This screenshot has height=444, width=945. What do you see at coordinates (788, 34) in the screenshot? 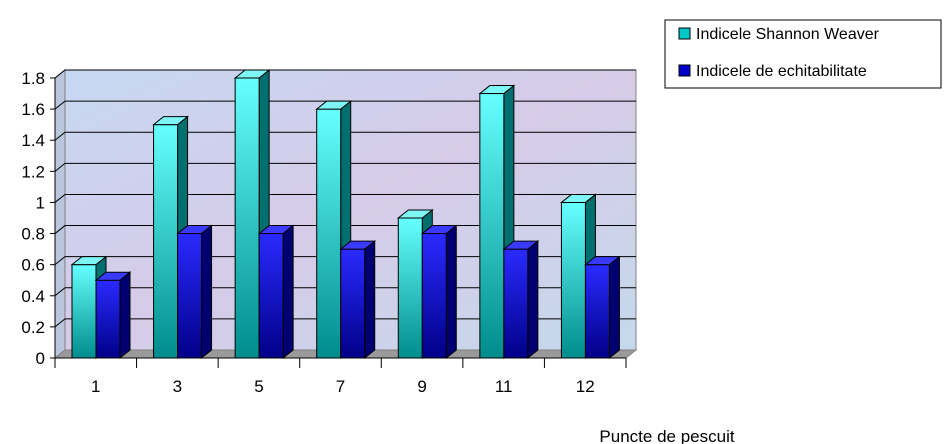
I see `legend-label-shannon: Indicele Shannon Weaver` at bounding box center [788, 34].